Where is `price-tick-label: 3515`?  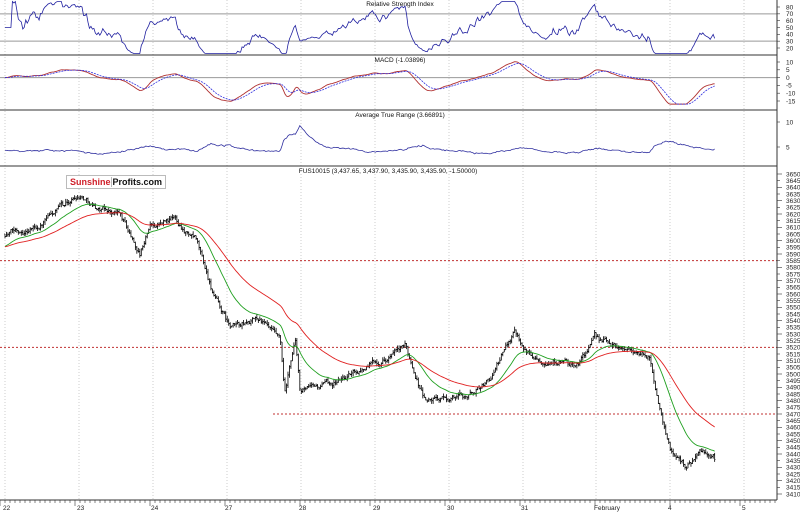
price-tick-label: 3515 is located at coordinates (793, 354).